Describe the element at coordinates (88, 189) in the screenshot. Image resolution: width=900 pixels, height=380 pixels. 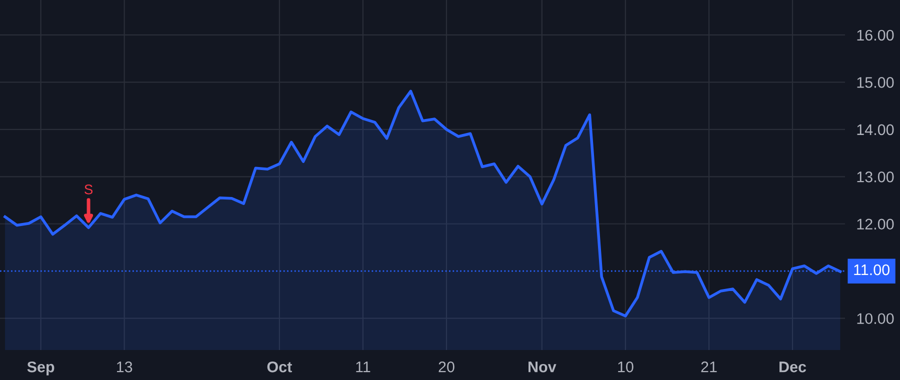
I see `annotation: S` at that location.